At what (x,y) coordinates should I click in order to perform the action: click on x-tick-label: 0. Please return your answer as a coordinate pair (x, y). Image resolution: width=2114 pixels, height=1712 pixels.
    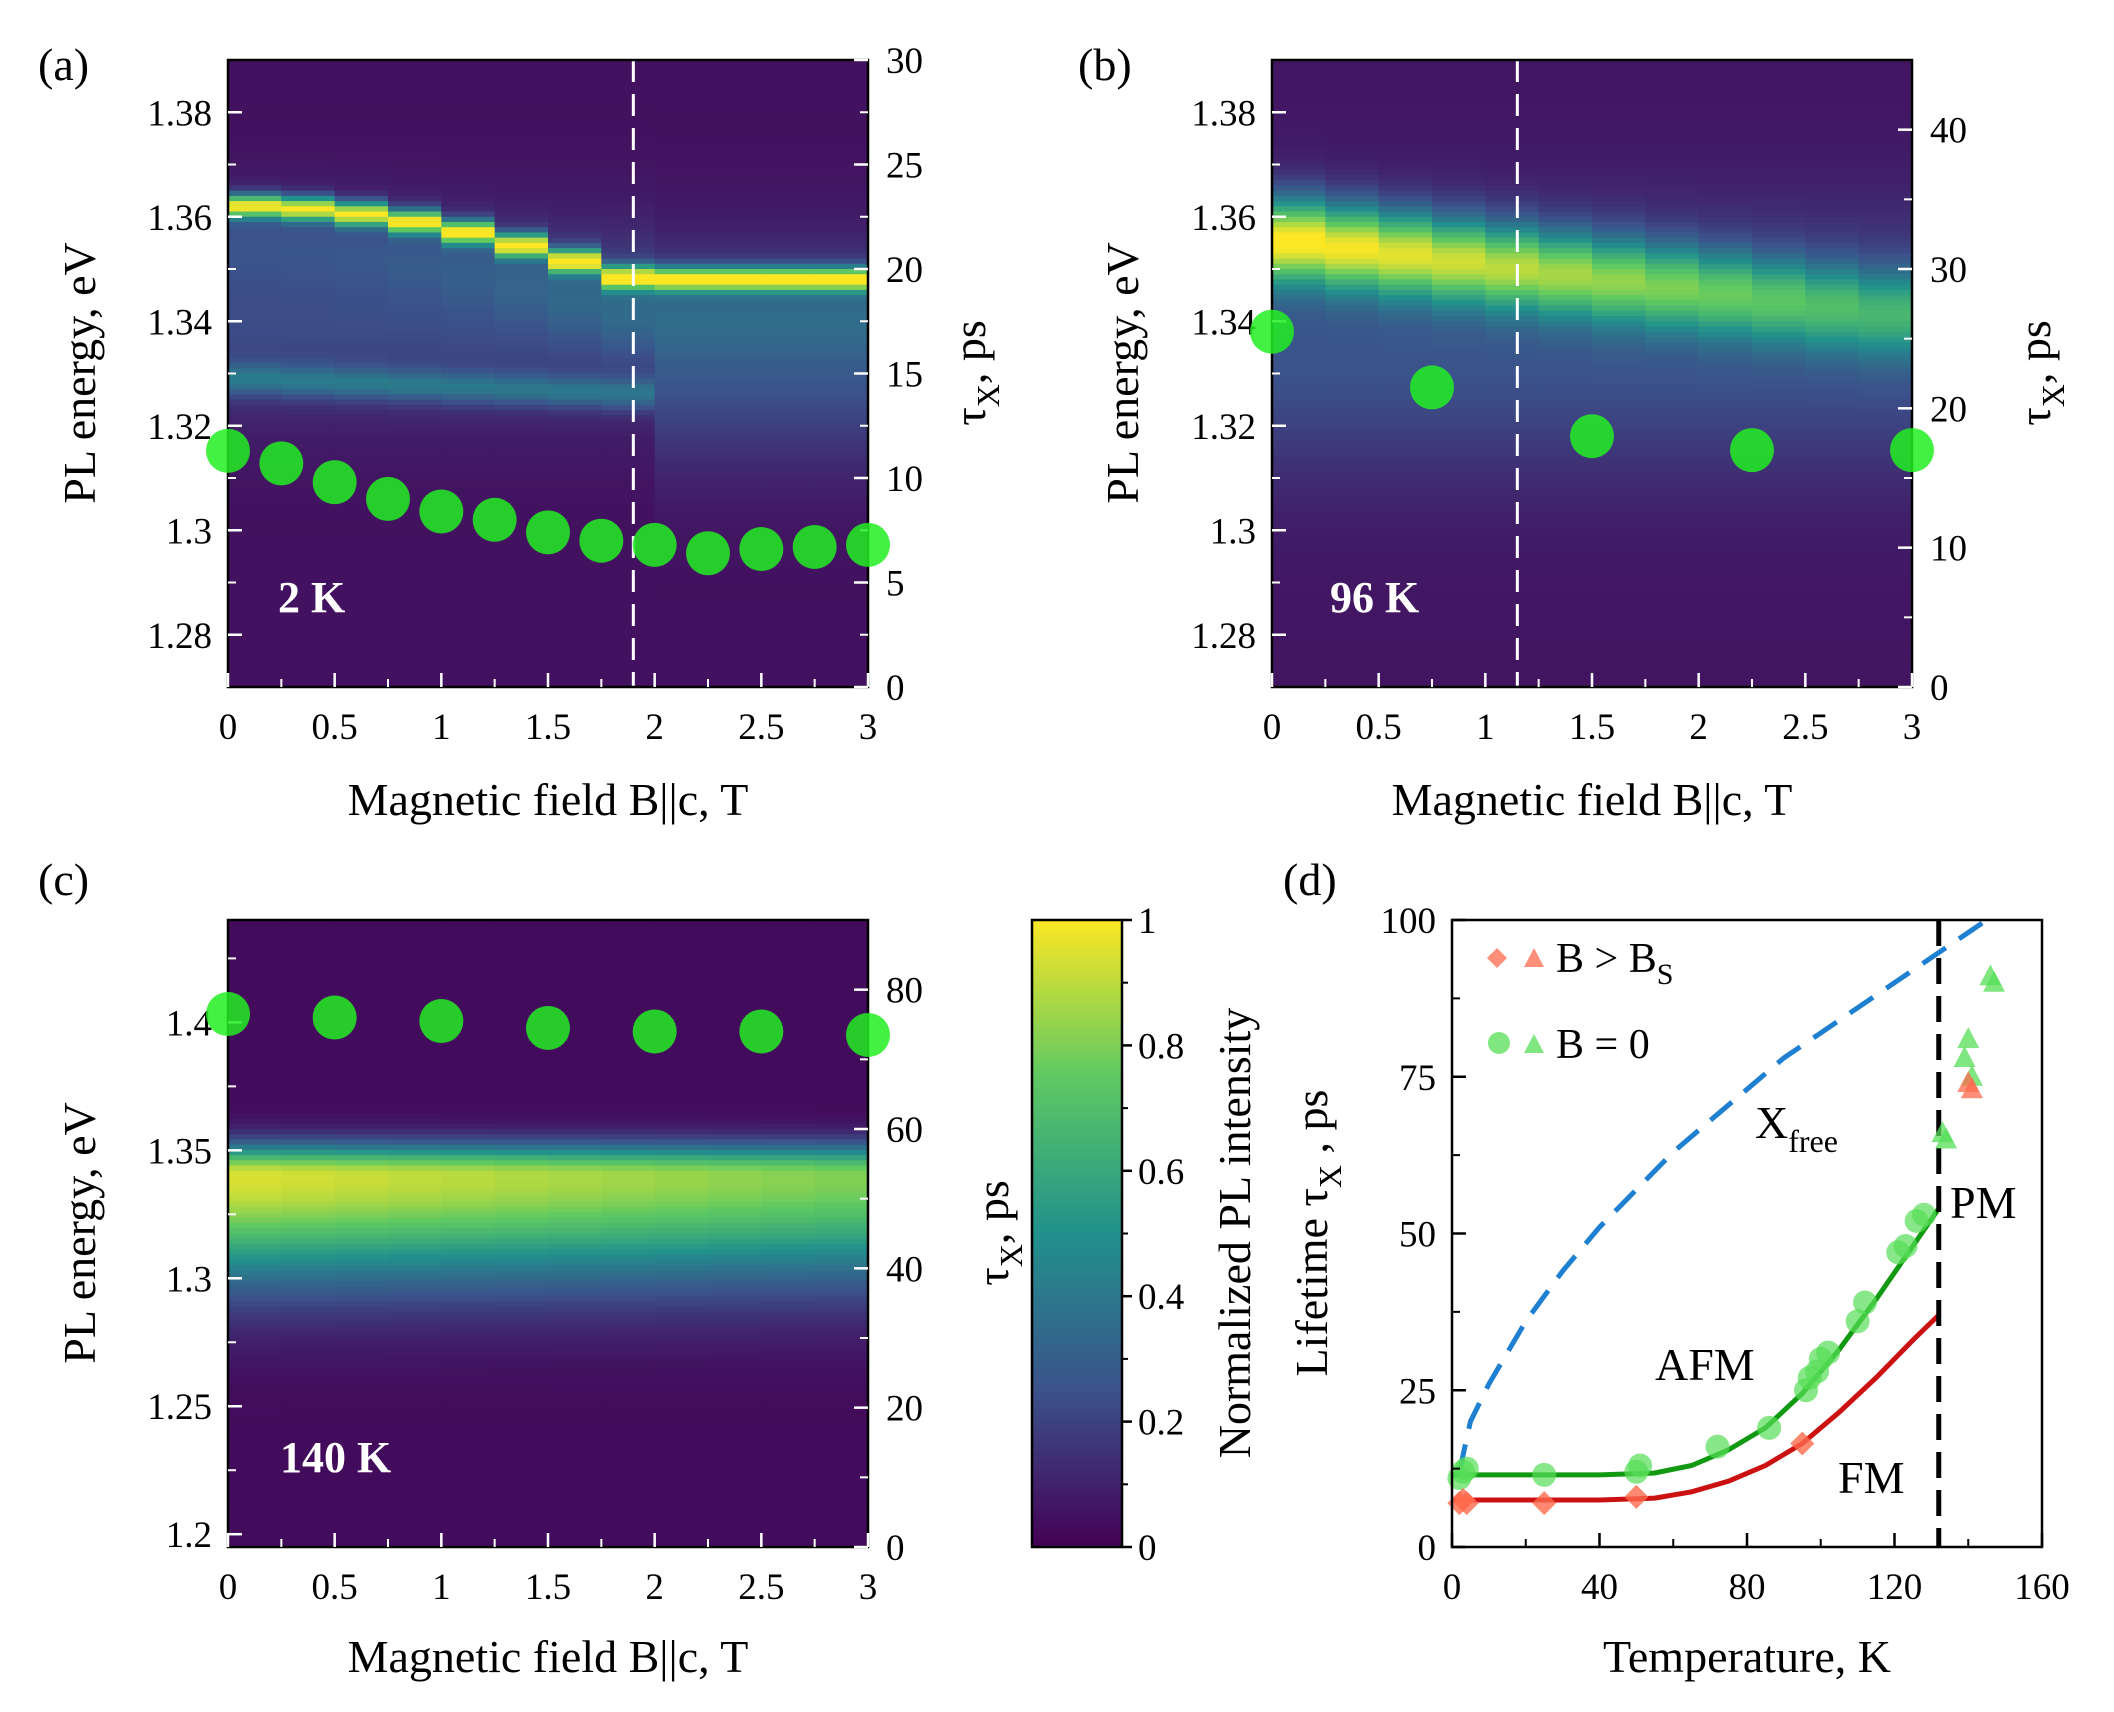
    Looking at the image, I should click on (1272, 727).